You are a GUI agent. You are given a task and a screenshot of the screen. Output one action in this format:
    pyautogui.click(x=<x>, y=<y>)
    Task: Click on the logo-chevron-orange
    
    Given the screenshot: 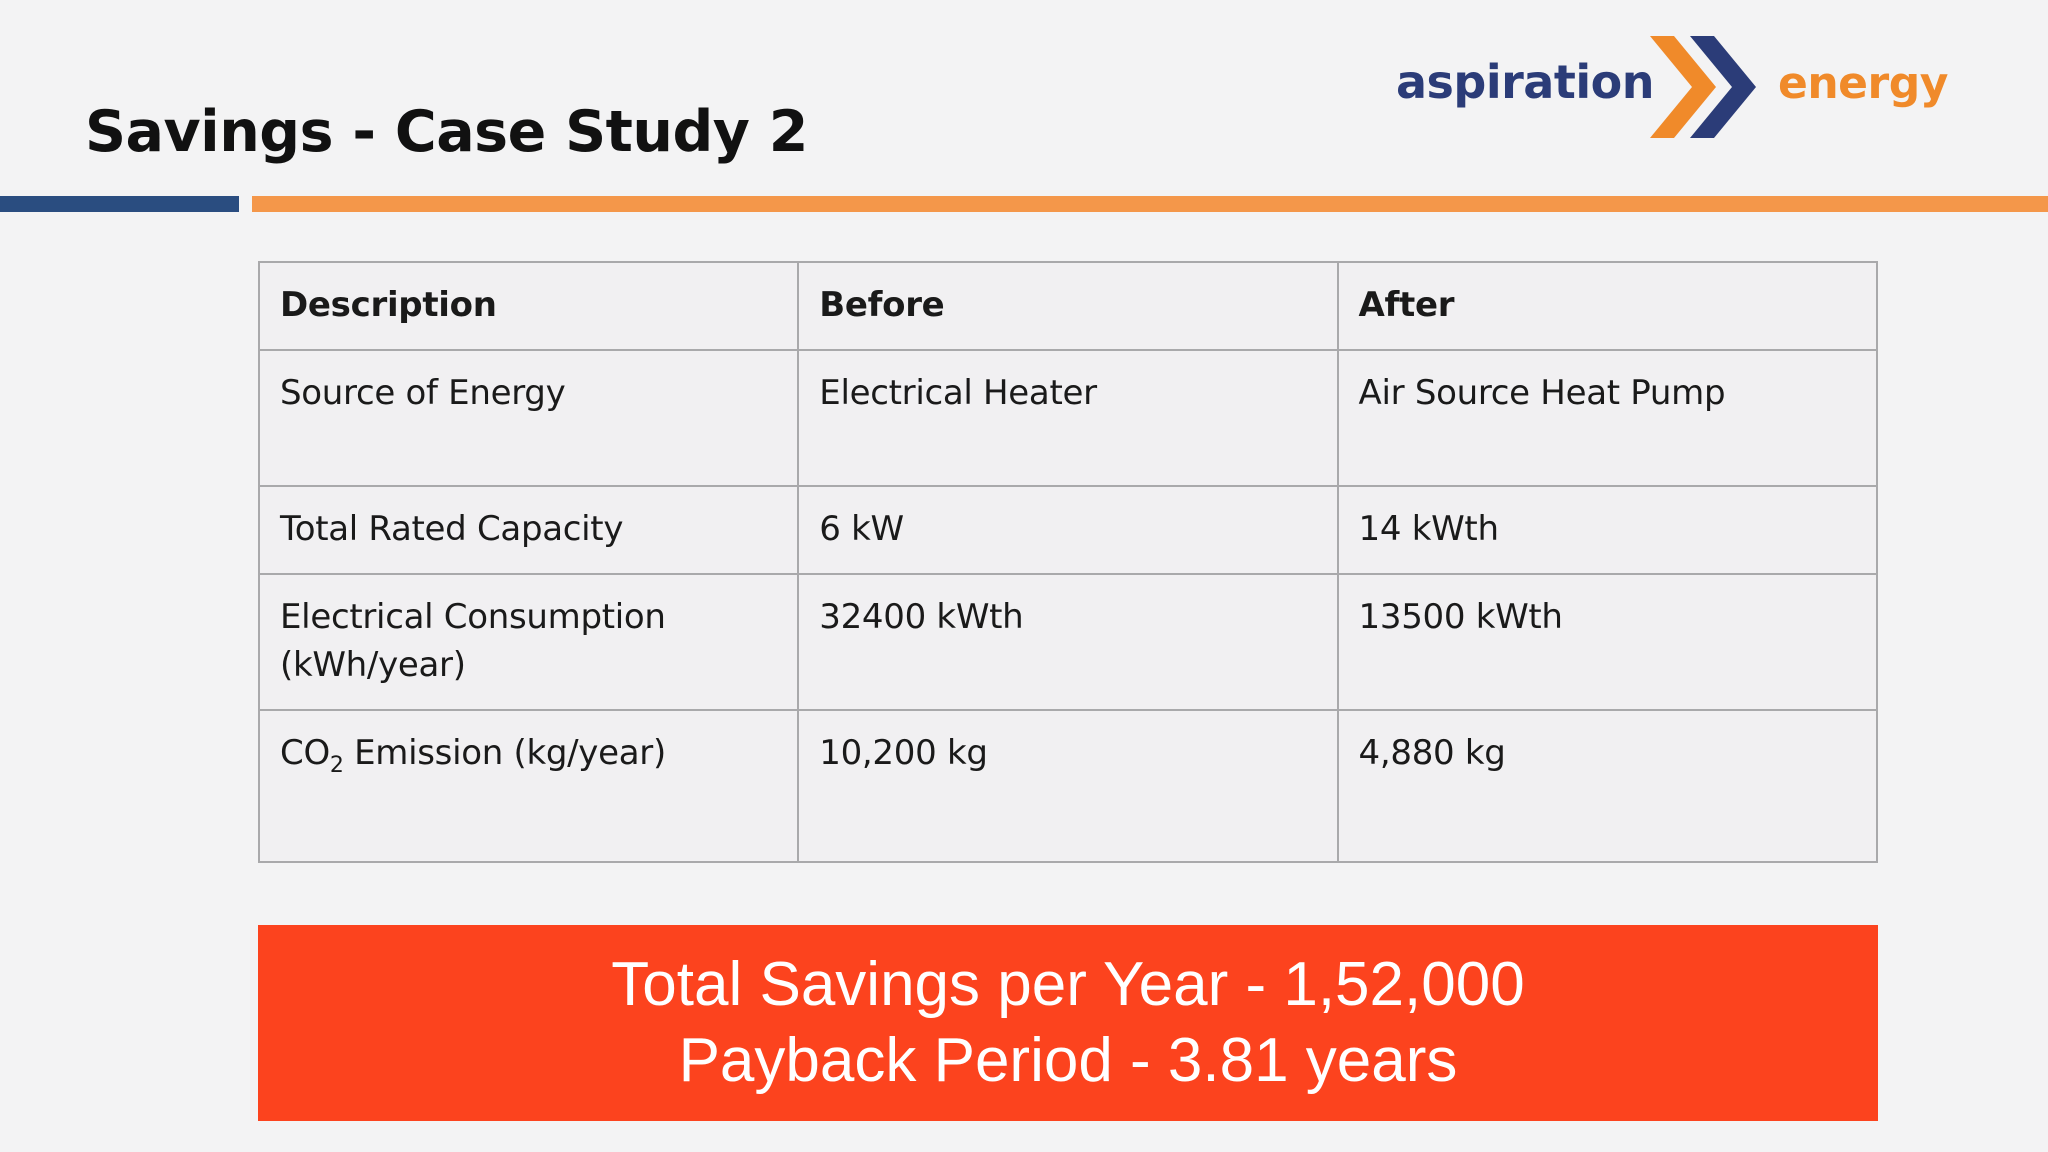 What is the action you would take?
    pyautogui.click(x=1683, y=87)
    